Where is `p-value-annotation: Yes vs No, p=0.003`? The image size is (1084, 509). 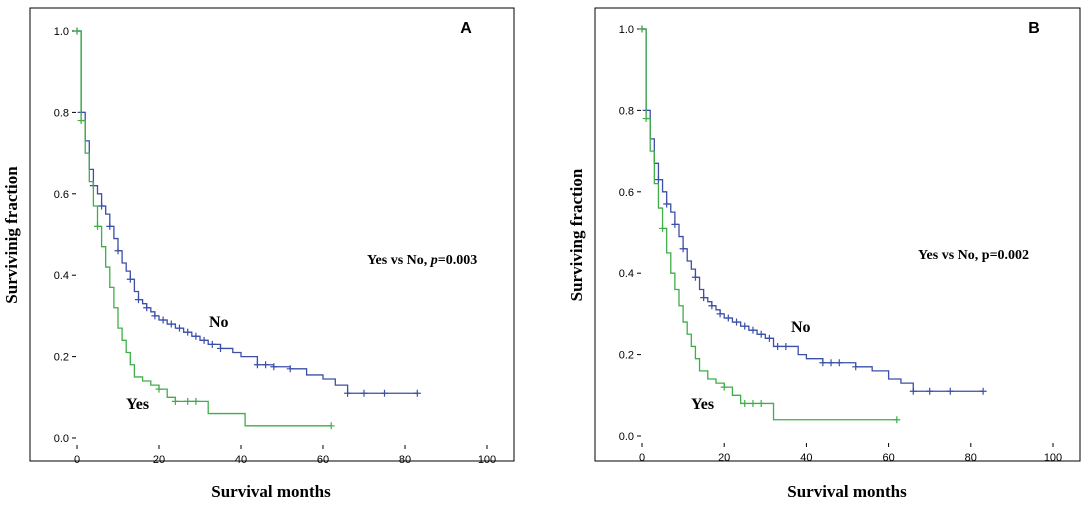 p-value-annotation: Yes vs No, p=0.003 is located at coordinates (422, 260).